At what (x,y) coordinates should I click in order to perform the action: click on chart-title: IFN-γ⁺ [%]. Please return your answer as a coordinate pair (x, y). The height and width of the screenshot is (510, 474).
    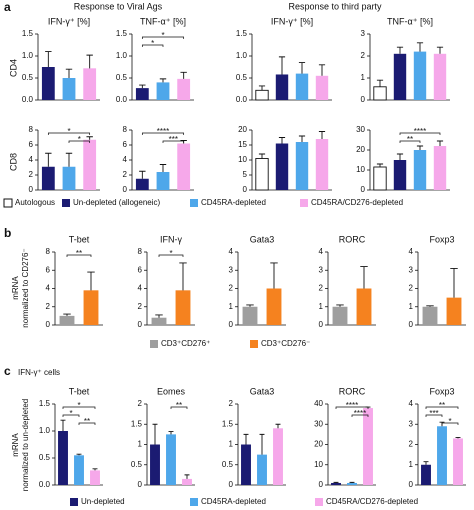
    Looking at the image, I should click on (69, 21).